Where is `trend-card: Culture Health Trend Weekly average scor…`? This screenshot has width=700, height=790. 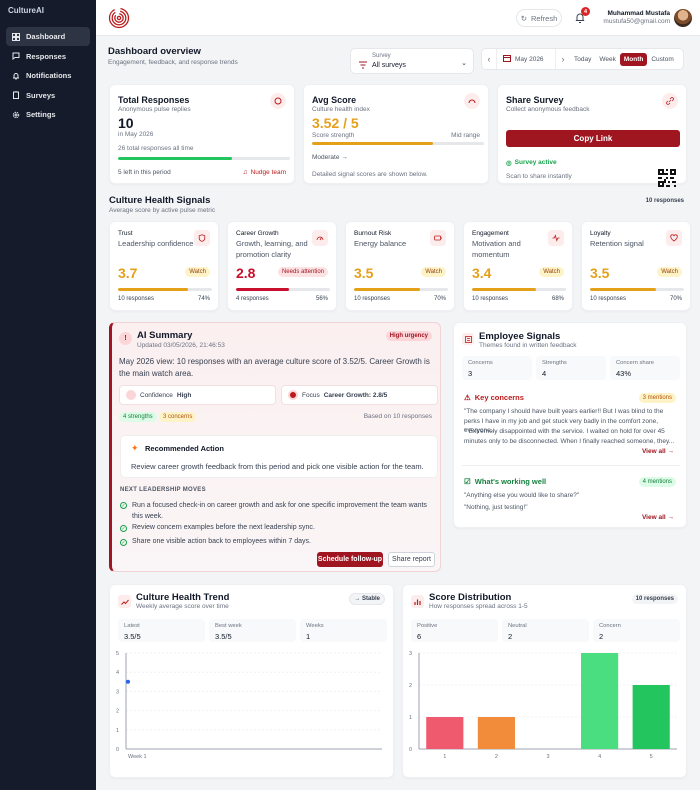 trend-card: Culture Health Trend Weekly average scor… is located at coordinates (251, 681).